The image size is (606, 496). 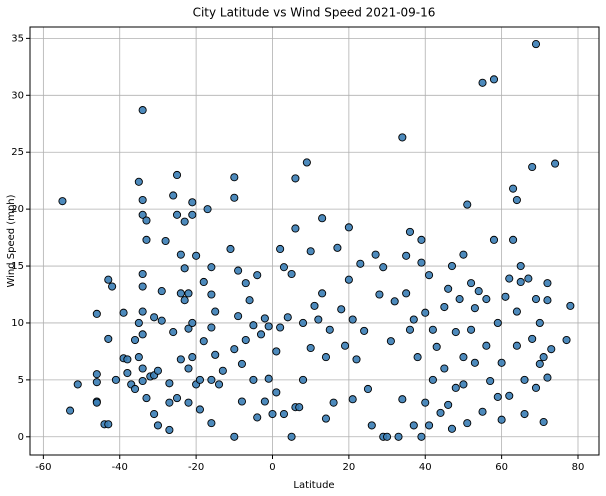 I want to click on x-tick-label: -20, so click(x=196, y=467).